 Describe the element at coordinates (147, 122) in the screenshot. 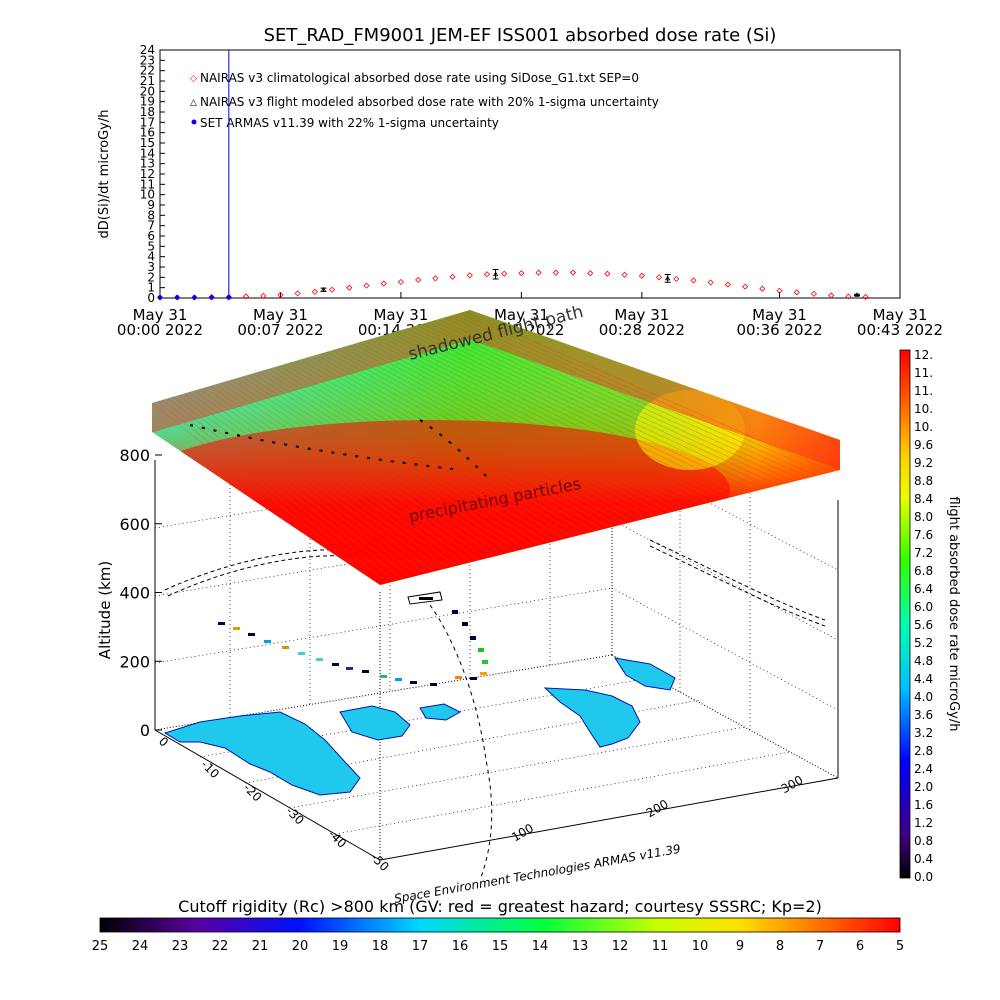

I see `y-tick-label: 17` at that location.